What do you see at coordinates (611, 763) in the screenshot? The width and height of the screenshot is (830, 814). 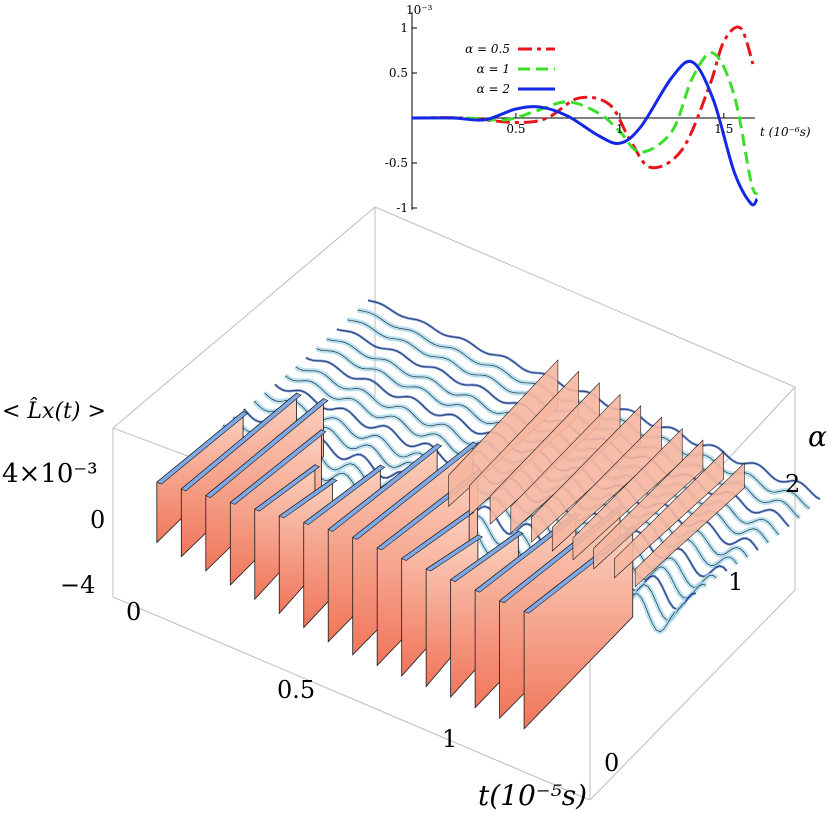 I see `y-tick-0: 0` at bounding box center [611, 763].